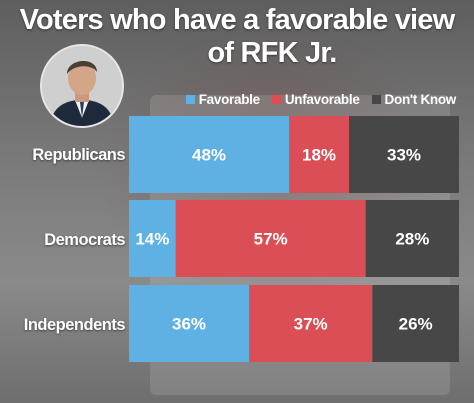 This screenshot has height=403, width=474. I want to click on data-label-republicans-favorable: 48%, so click(209, 155).